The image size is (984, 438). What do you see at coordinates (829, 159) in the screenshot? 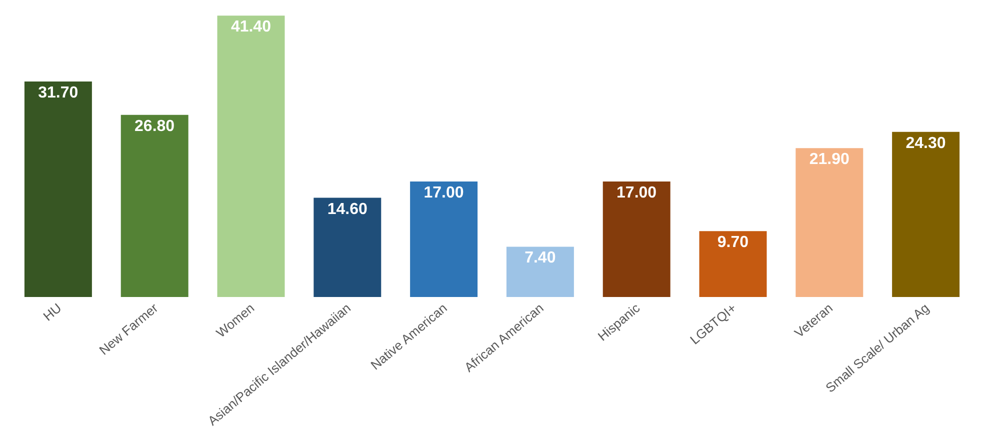
I see `data-label: 21.90` at bounding box center [829, 159].